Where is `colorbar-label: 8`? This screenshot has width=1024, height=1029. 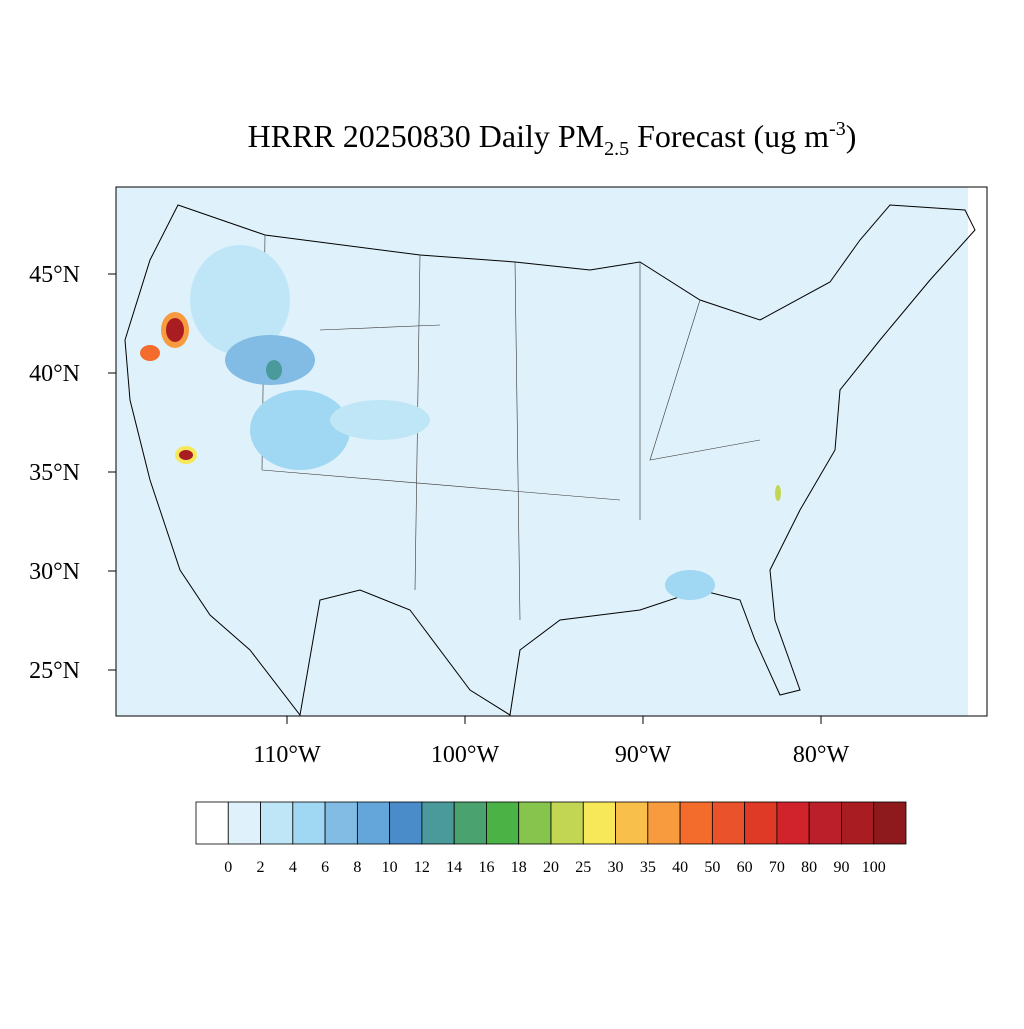 colorbar-label: 8 is located at coordinates (357, 867).